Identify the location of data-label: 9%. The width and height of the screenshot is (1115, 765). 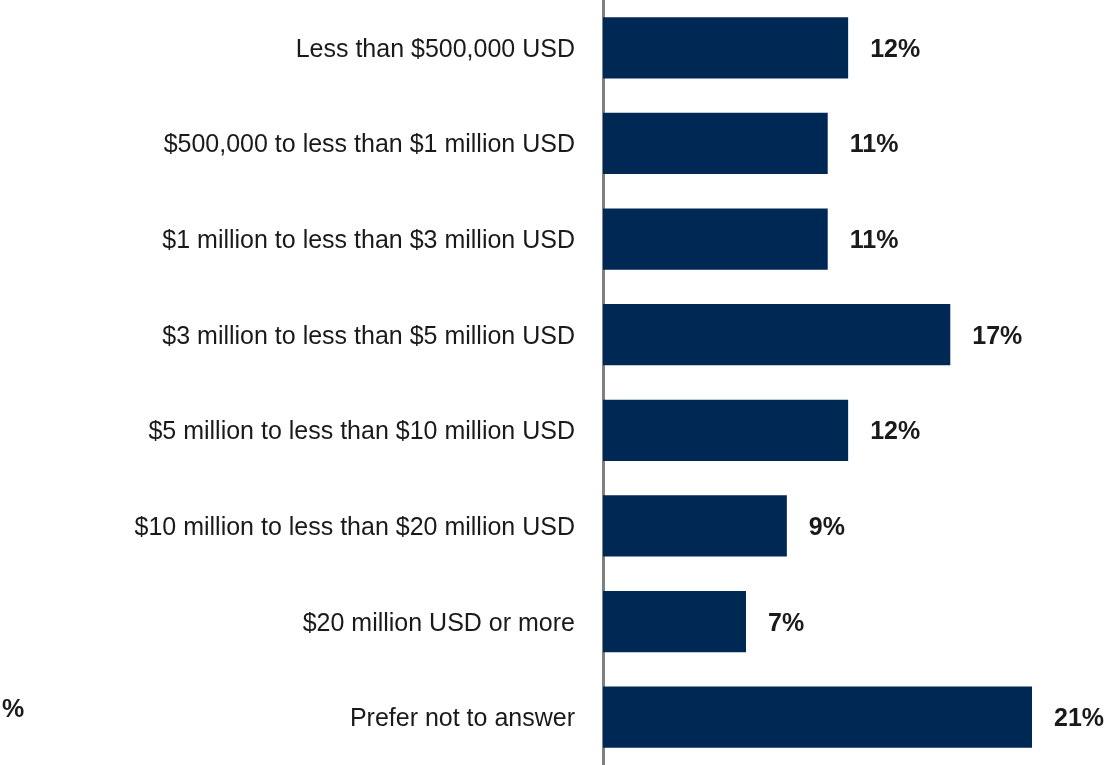
(826, 525).